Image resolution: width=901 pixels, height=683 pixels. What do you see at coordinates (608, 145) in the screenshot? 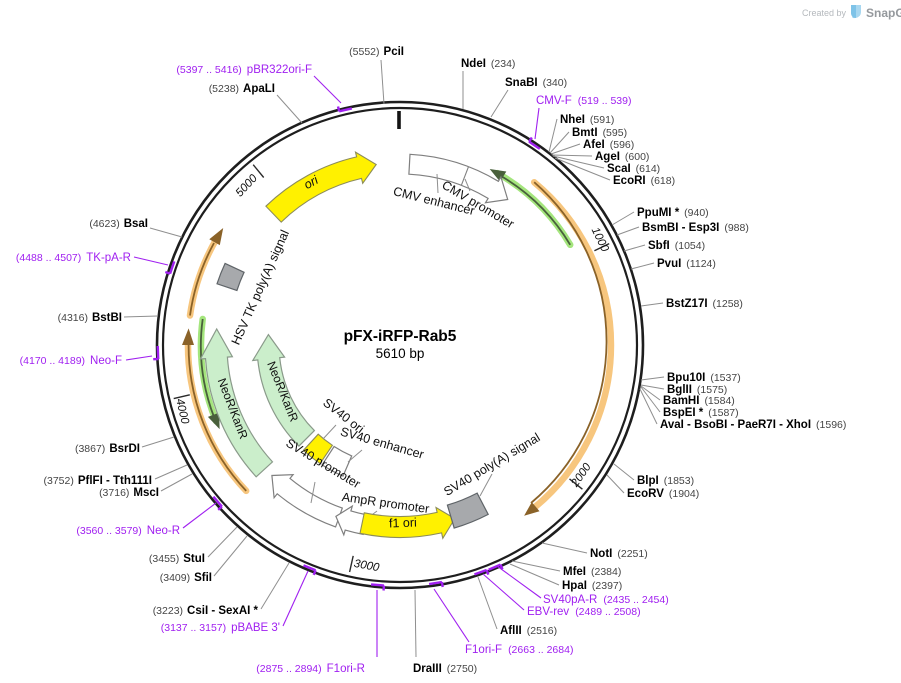
I see `svg-text:AfeI(596): AfeI (596)` at bounding box center [608, 145].